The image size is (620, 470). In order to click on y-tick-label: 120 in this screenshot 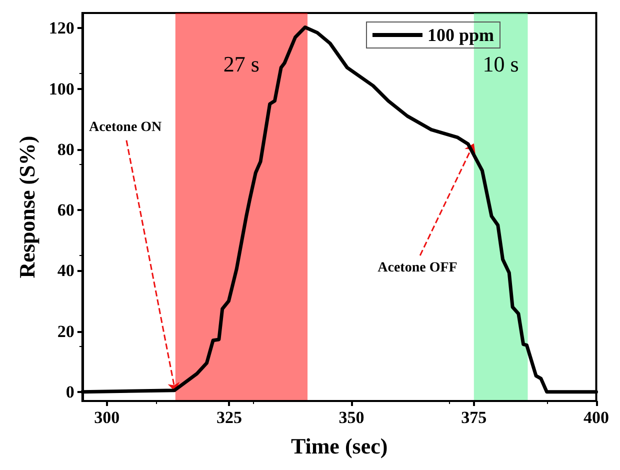, I will do `click(61, 28)`.